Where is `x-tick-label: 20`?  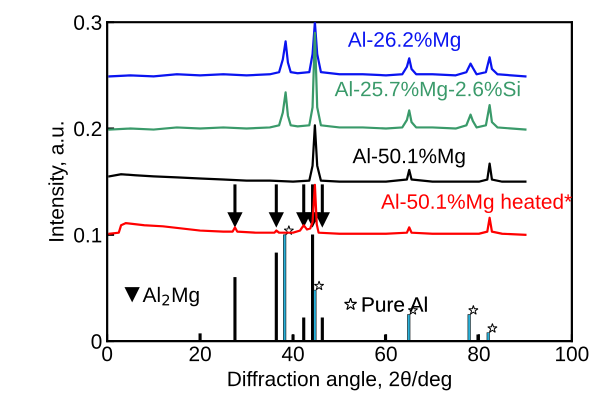
x-tick-label: 20 is located at coordinates (200, 354).